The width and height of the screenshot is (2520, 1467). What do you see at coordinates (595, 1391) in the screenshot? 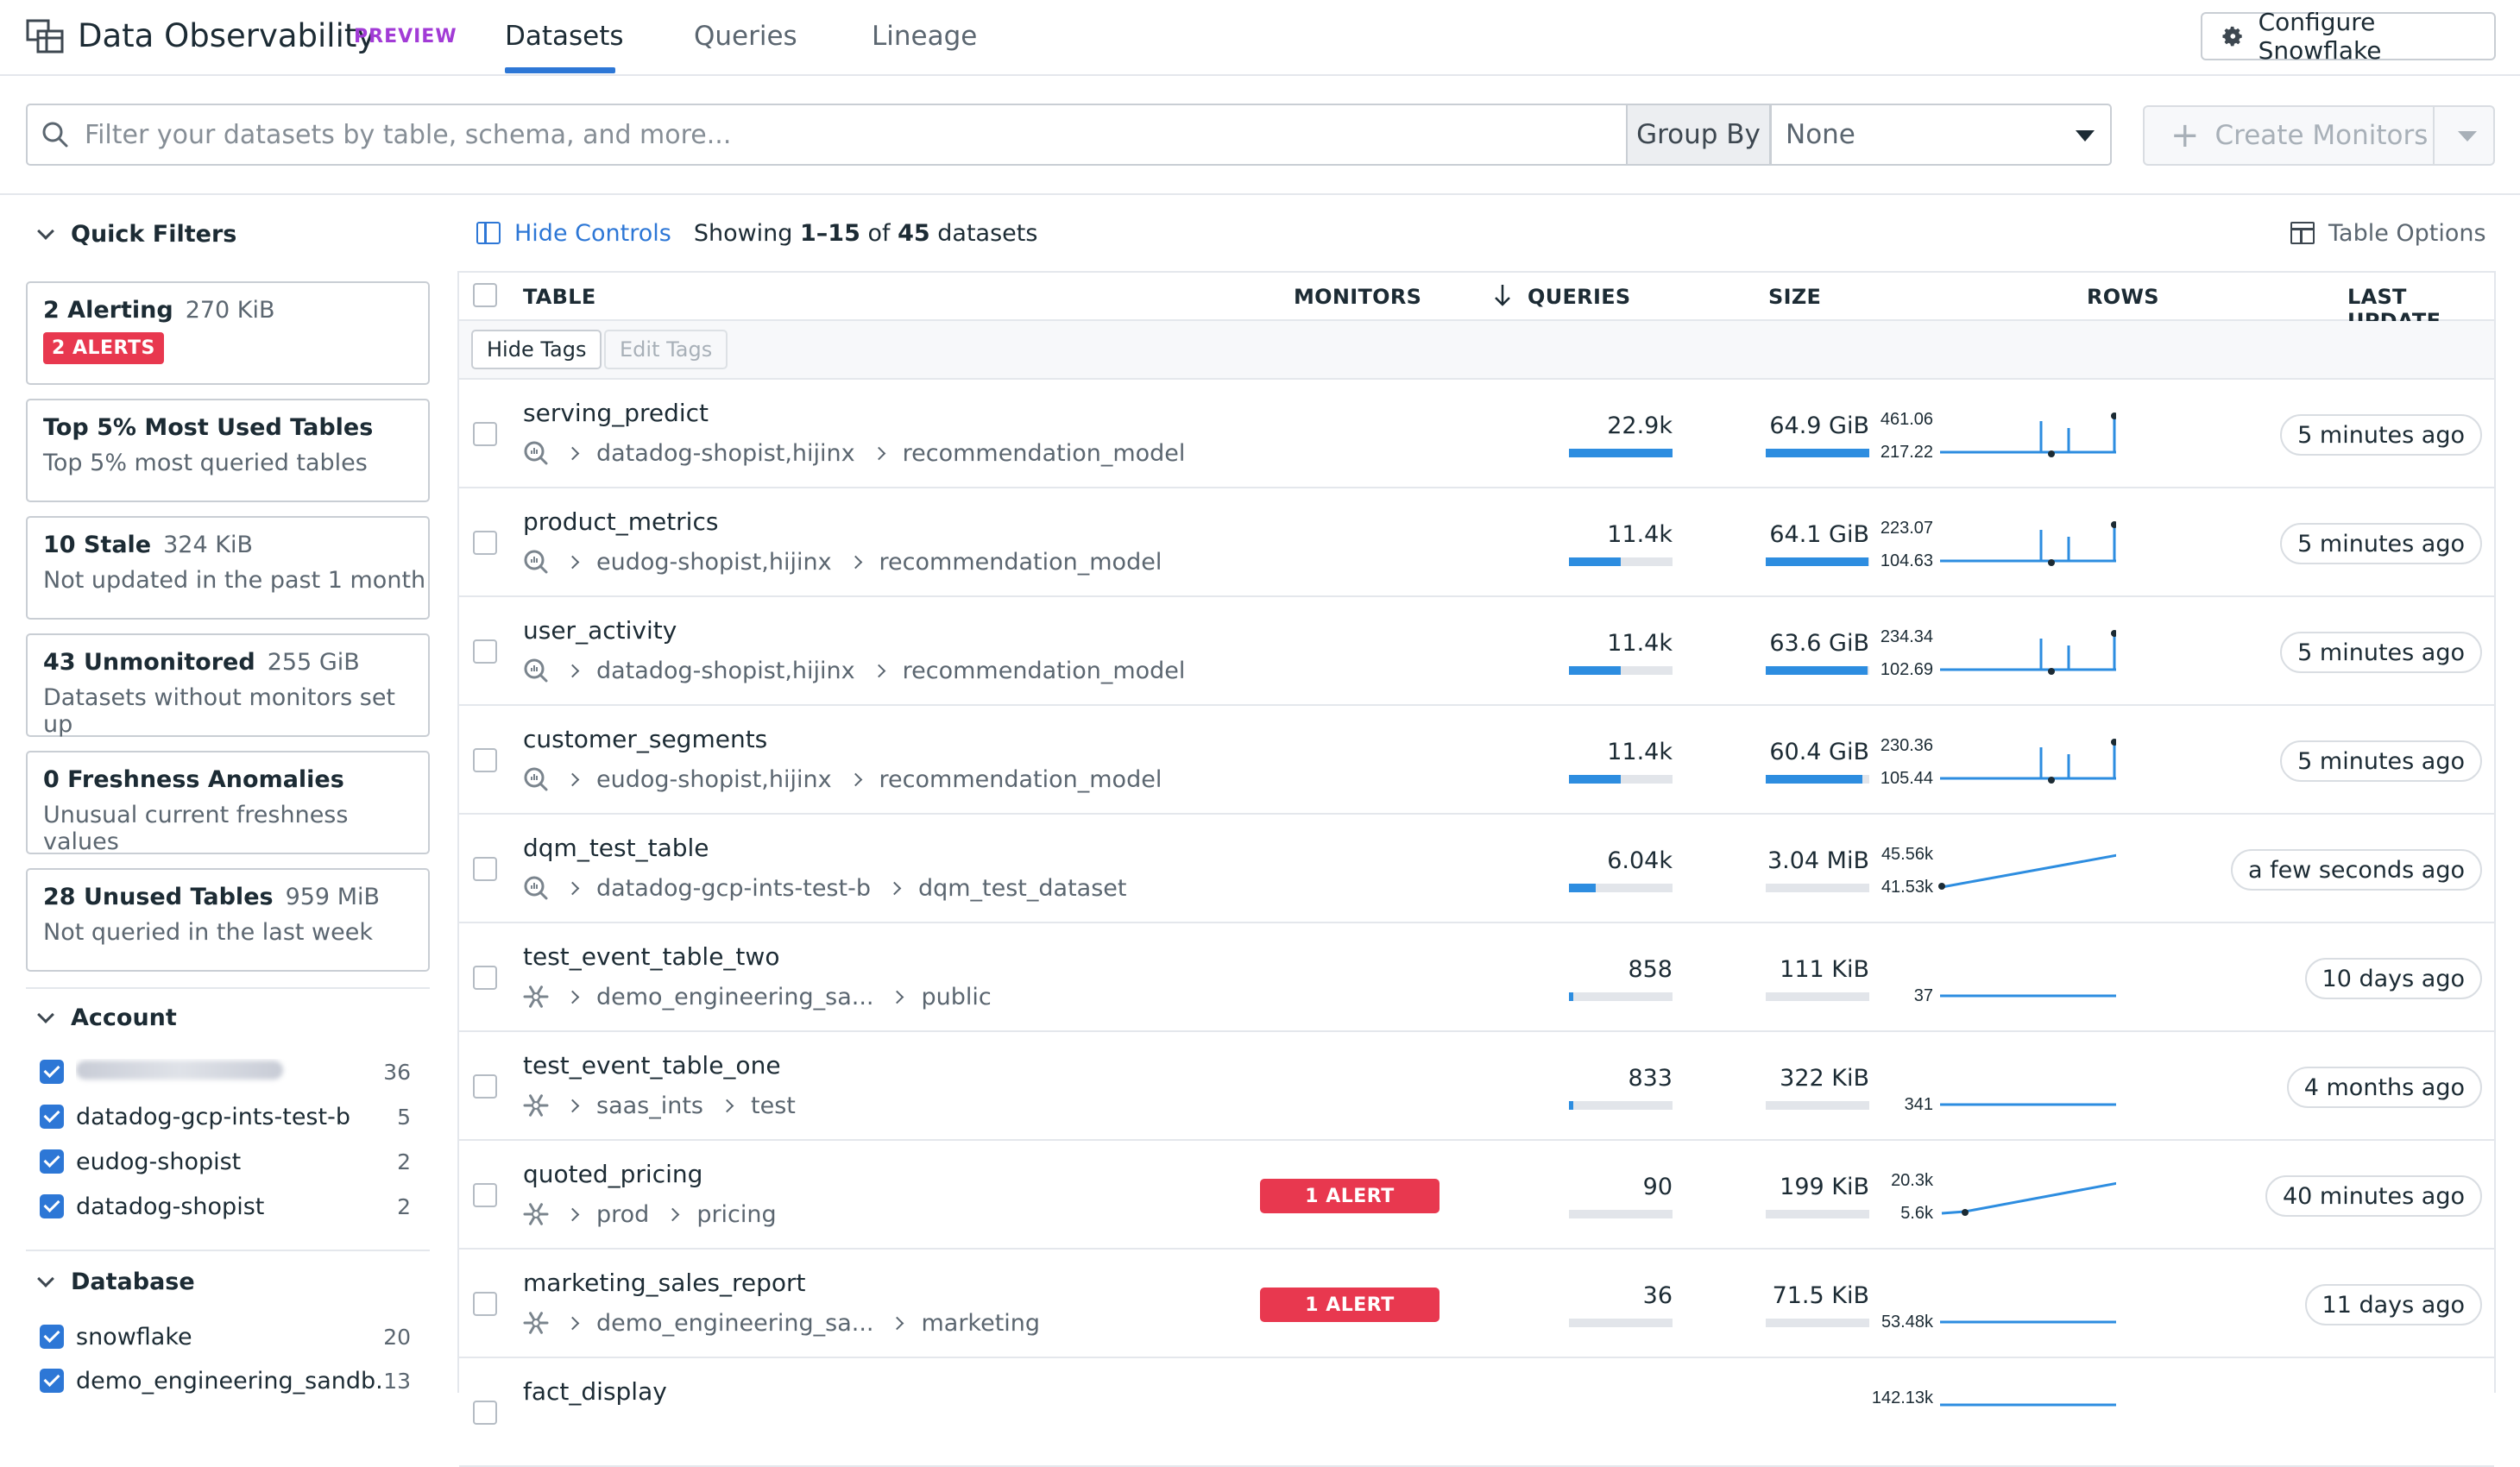
I see `dataset-name-link: fact_display` at bounding box center [595, 1391].